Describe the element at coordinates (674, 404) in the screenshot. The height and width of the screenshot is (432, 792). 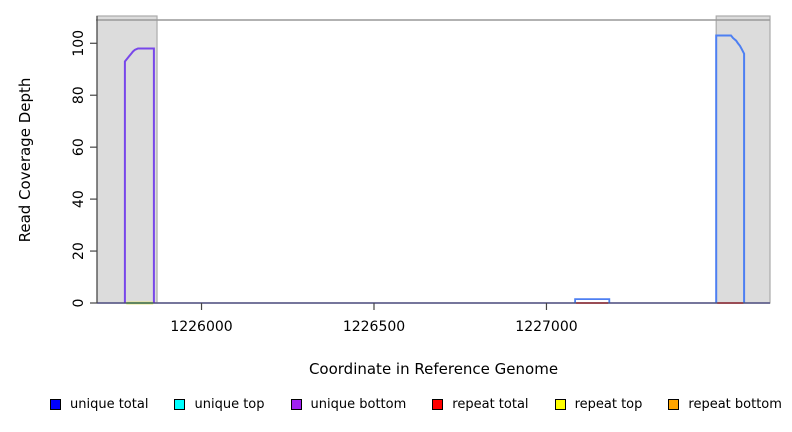
I see `legend-swatch-repeat-bottom` at that location.